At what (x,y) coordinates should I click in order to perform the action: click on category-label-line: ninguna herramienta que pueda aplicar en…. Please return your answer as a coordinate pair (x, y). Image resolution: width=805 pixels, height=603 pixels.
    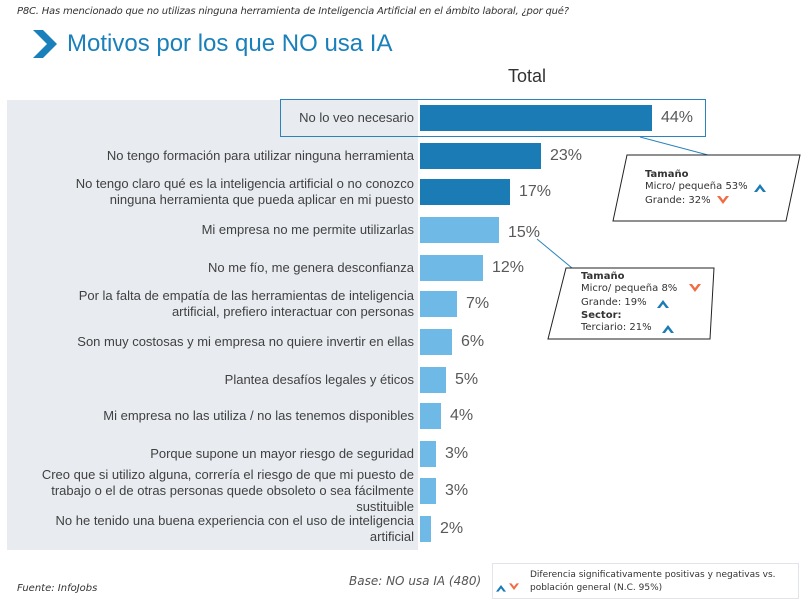
    Looking at the image, I should click on (261, 199).